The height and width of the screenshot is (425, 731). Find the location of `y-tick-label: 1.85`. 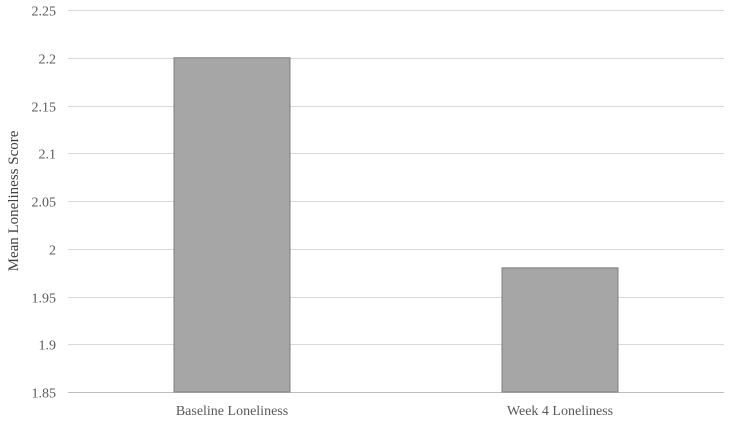

y-tick-label: 1.85 is located at coordinates (44, 394).